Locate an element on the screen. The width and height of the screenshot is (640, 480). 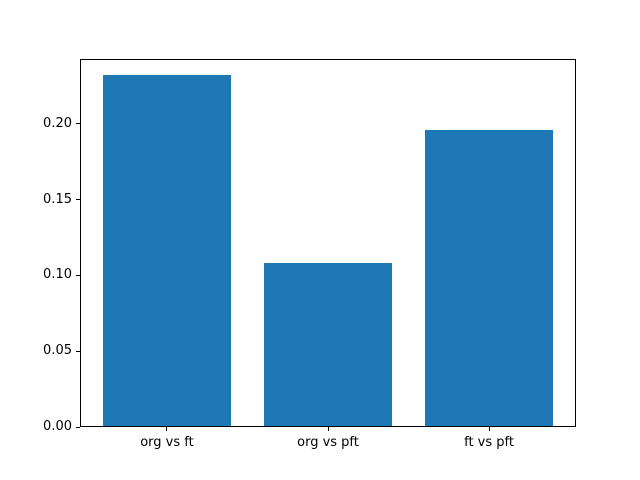
y-tick-label: 0.00 is located at coordinates (57, 426).